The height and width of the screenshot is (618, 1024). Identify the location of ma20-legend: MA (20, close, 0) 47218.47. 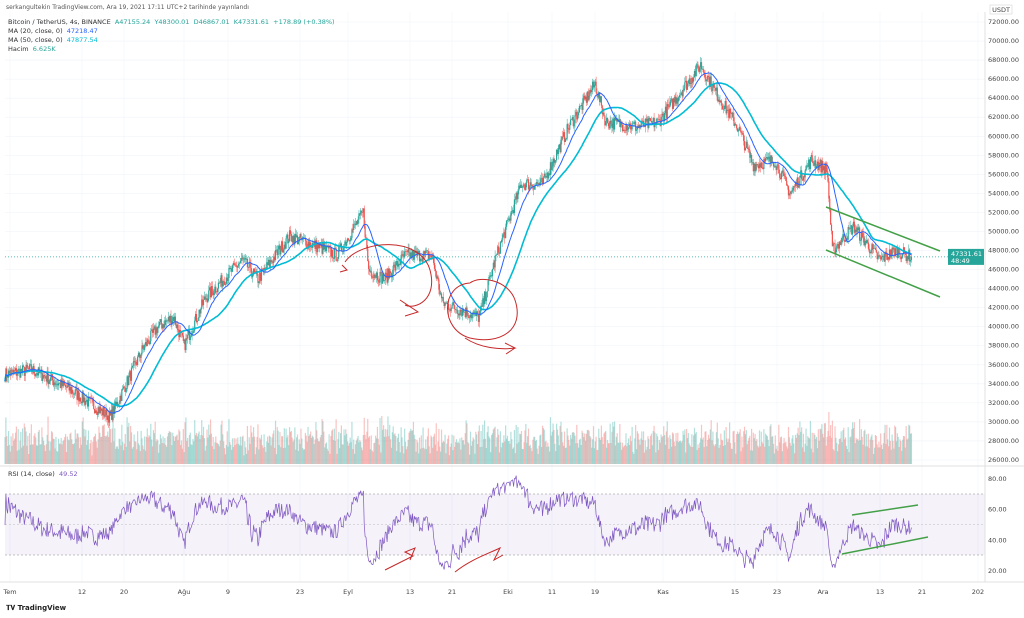
(53, 31).